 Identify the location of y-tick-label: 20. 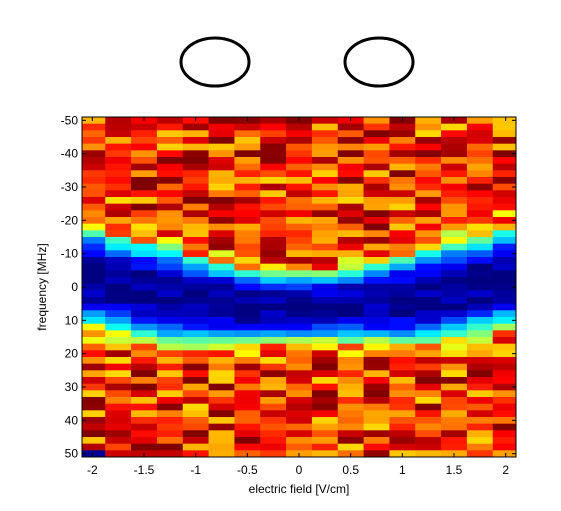
(72, 354).